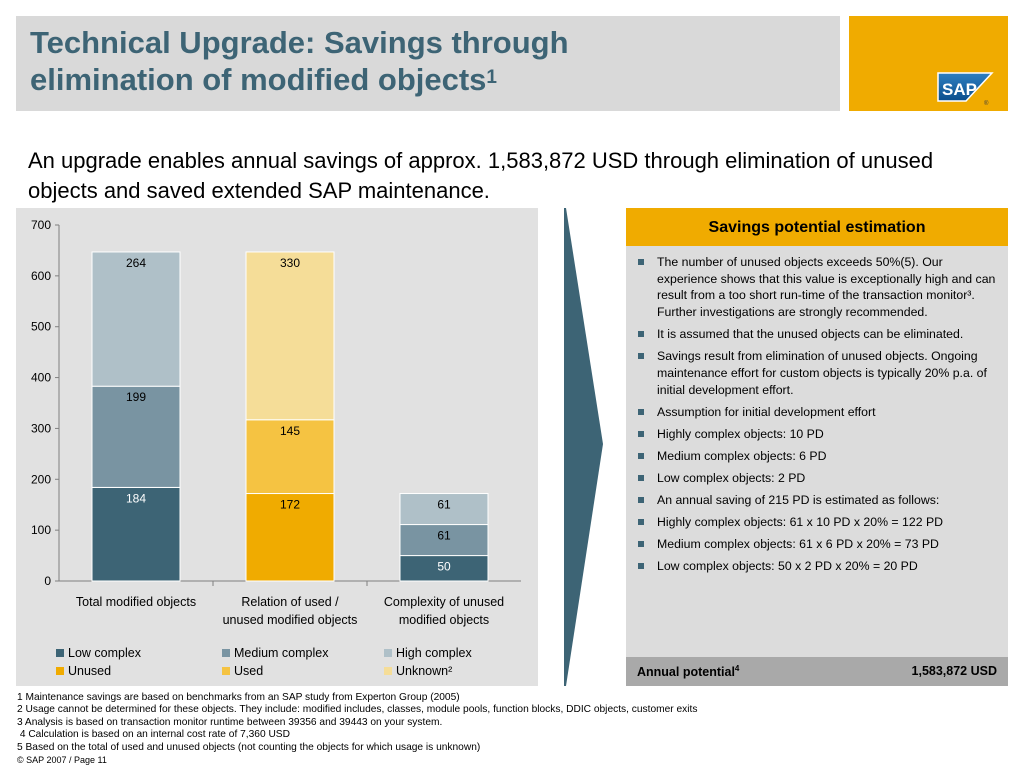 This screenshot has height=768, width=1024. Describe the element at coordinates (41, 530) in the screenshot. I see `y-tick-label: 100` at that location.